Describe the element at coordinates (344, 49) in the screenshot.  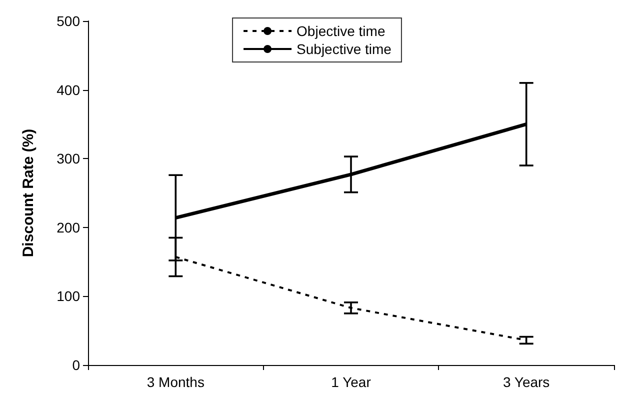
I see `legend-label: Subjective time` at that location.